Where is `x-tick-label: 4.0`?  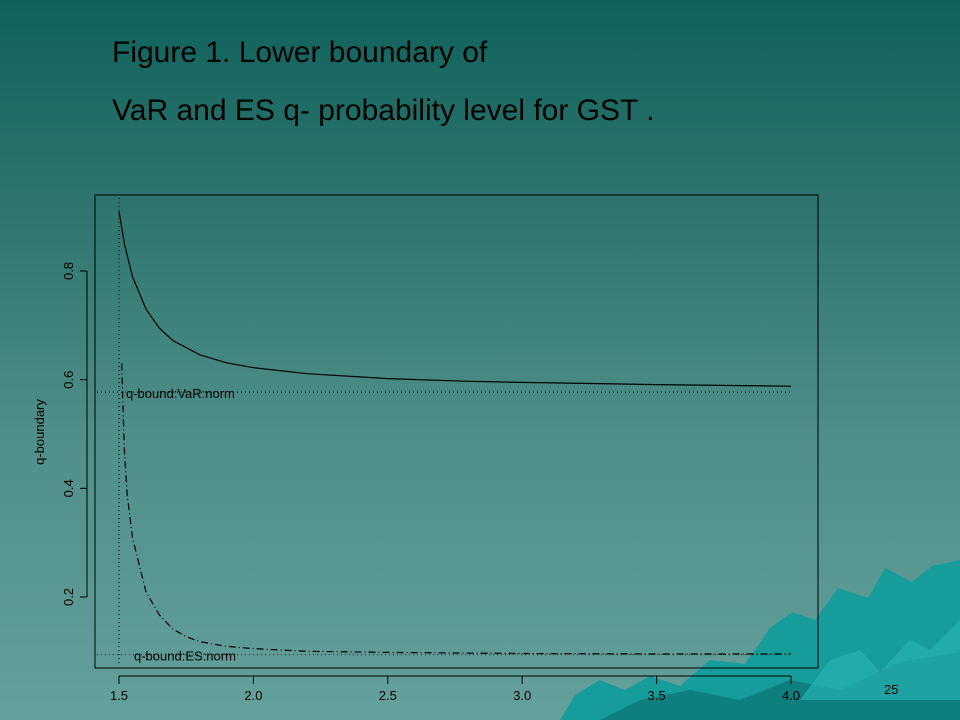 x-tick-label: 4.0 is located at coordinates (791, 695).